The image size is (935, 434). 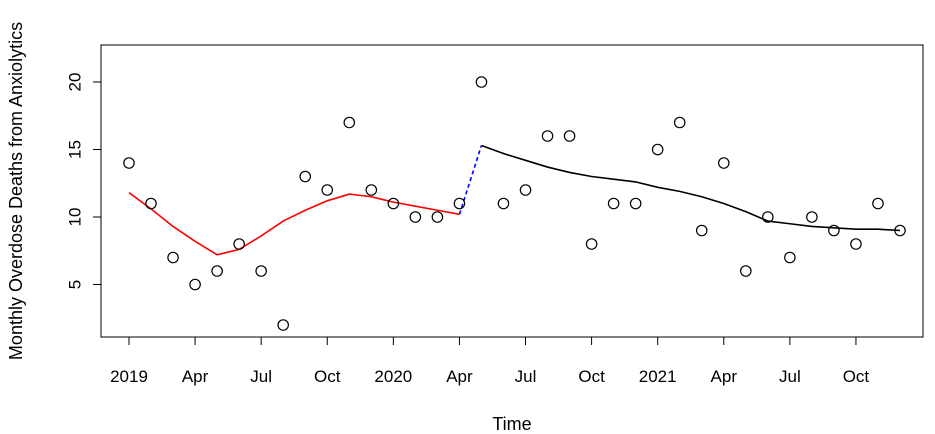 What do you see at coordinates (724, 376) in the screenshot?
I see `x-tick-label-9: Apr` at bounding box center [724, 376].